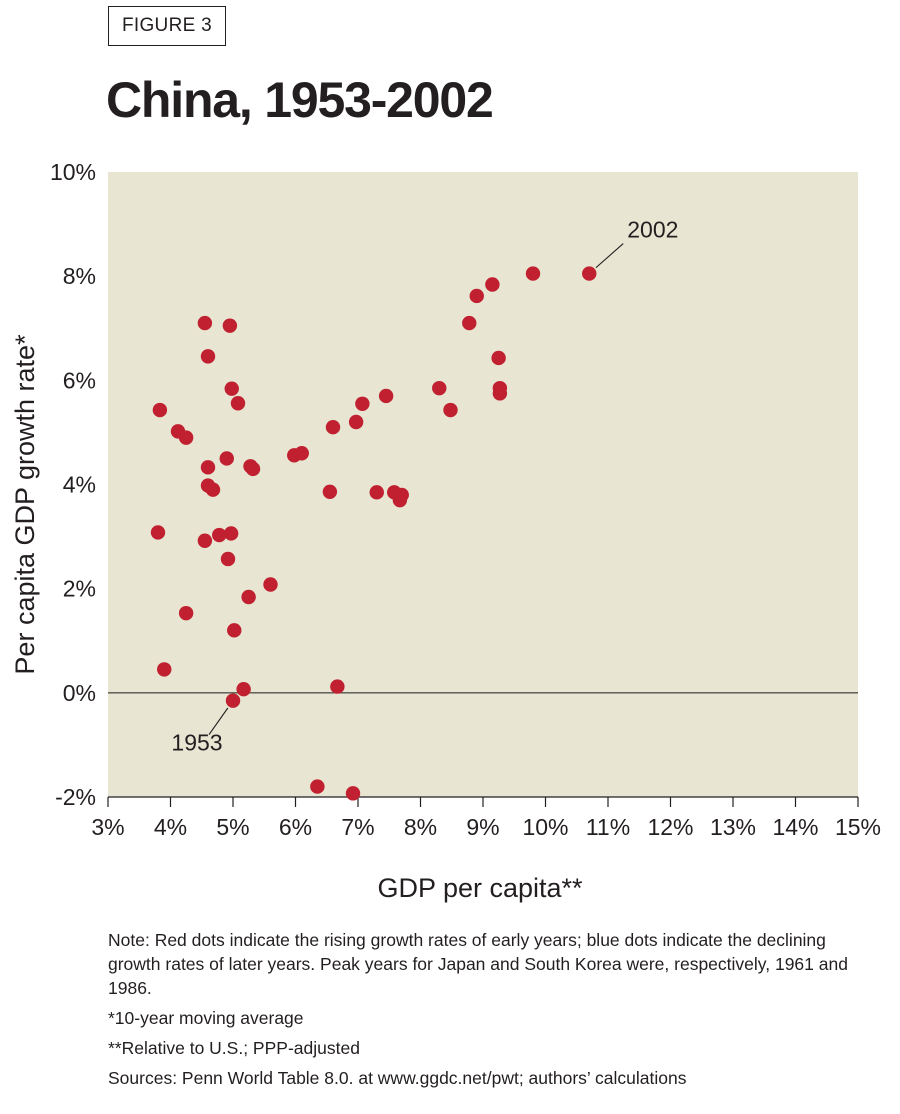 The height and width of the screenshot is (1114, 900). I want to click on y-tick-label: 8%, so click(79, 276).